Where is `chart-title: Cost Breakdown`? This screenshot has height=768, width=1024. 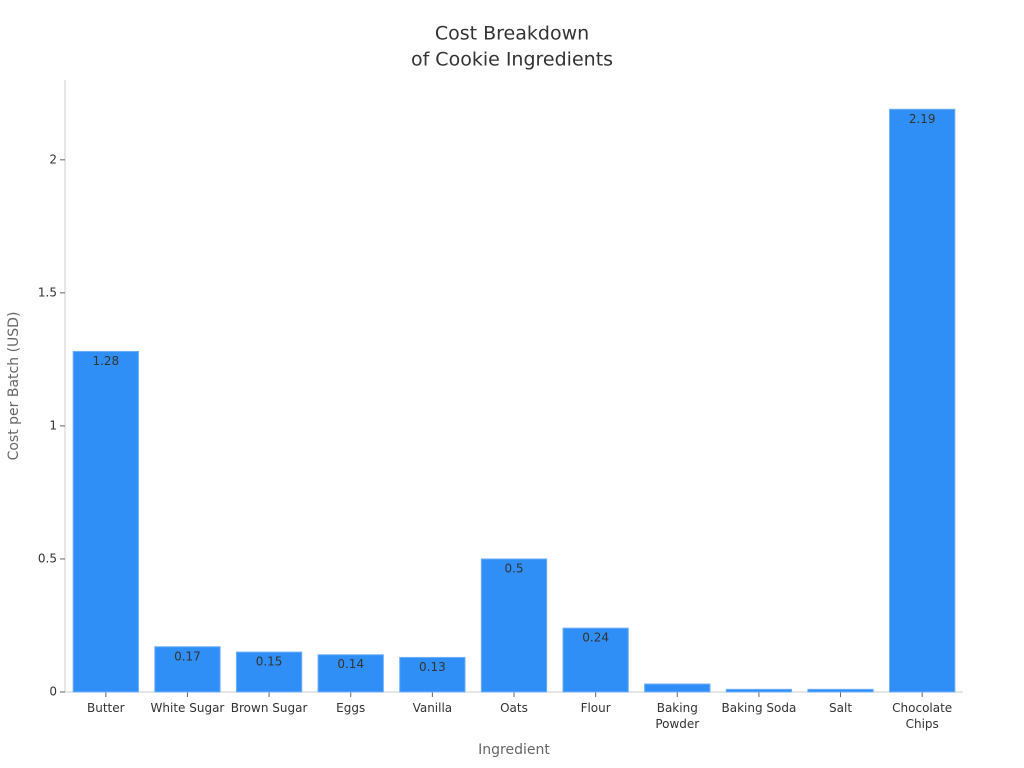
chart-title: Cost Breakdown is located at coordinates (512, 34).